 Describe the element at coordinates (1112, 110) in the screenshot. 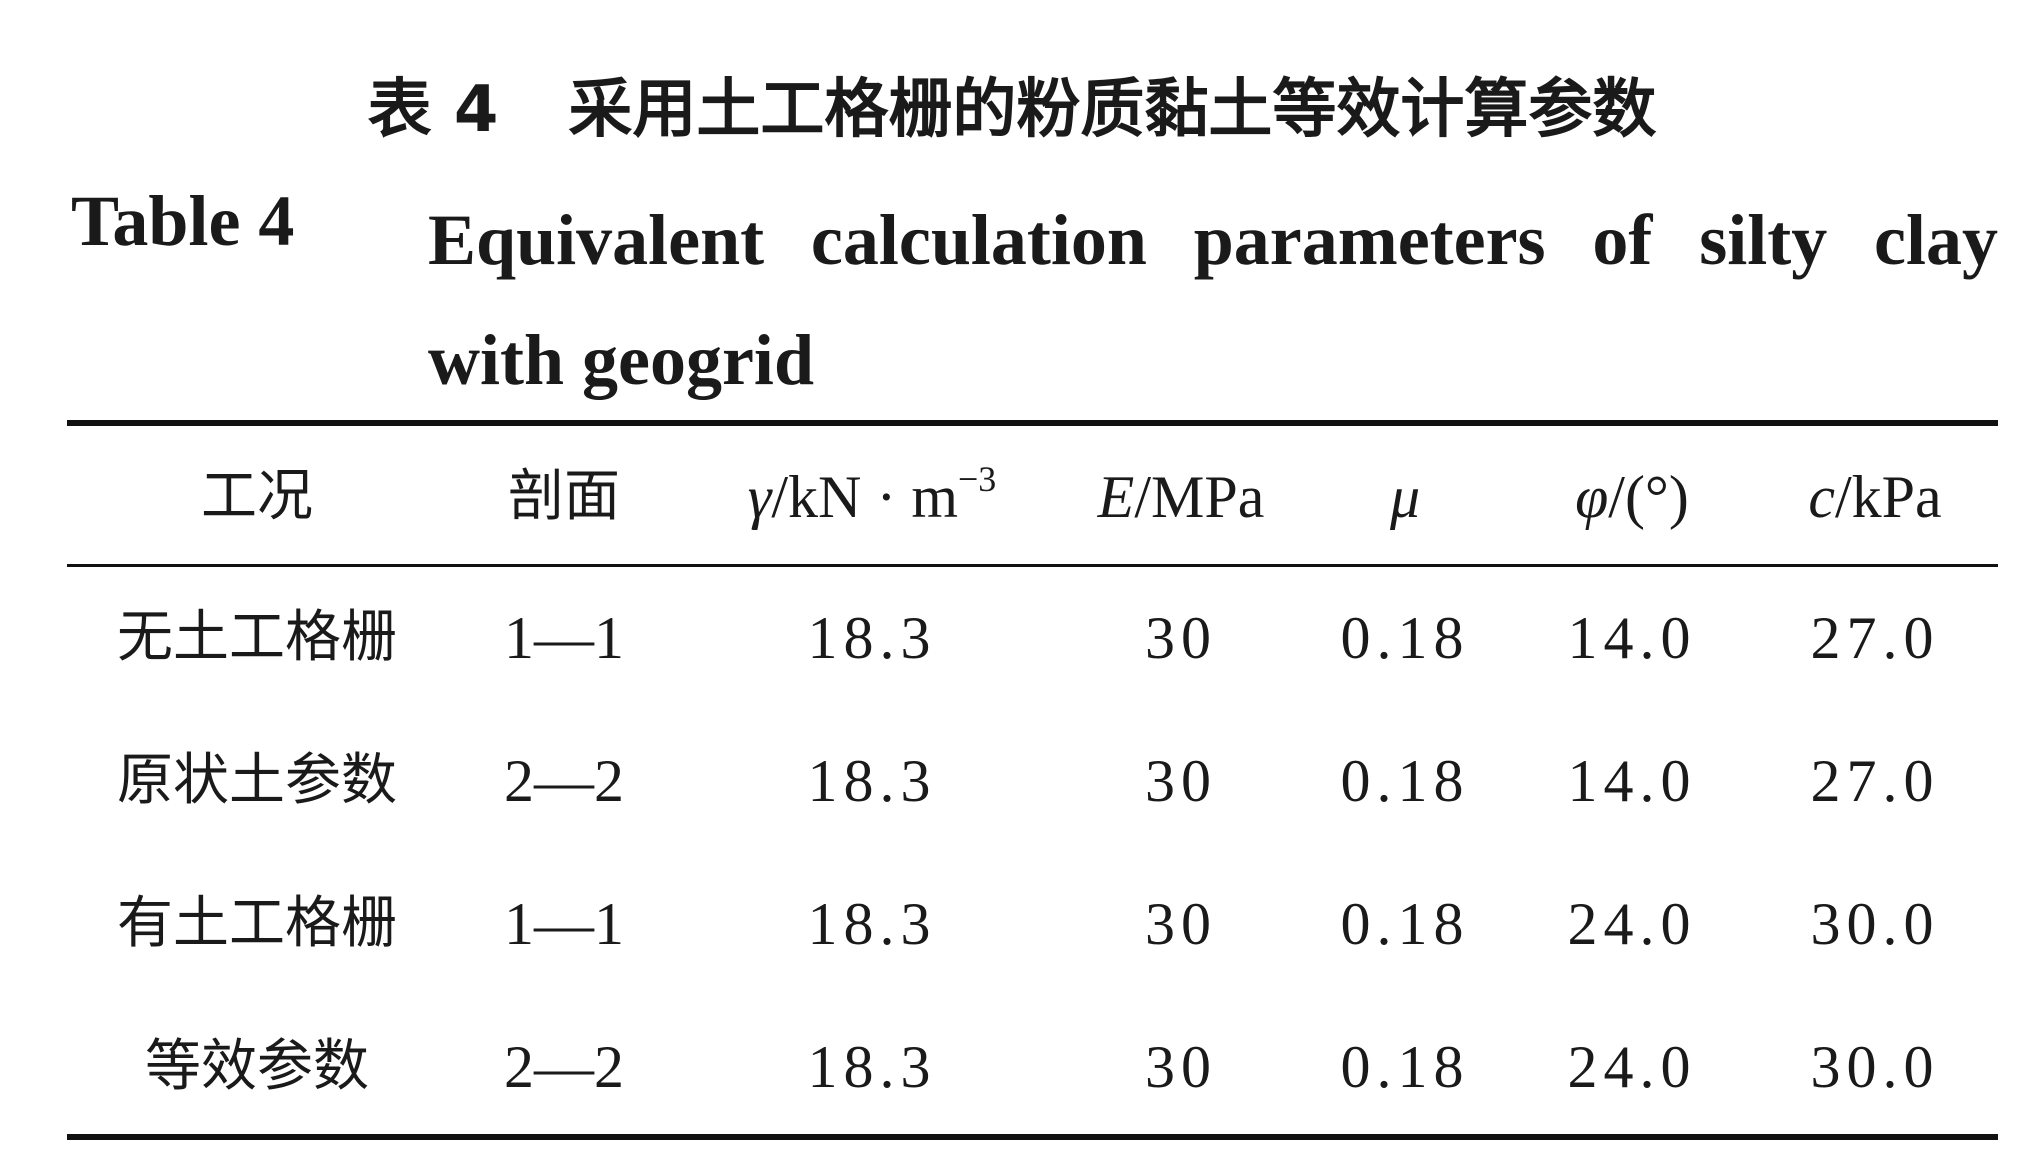

I see `caption-title: 采用土工格栅的粉质黏土等效计算参数` at that location.